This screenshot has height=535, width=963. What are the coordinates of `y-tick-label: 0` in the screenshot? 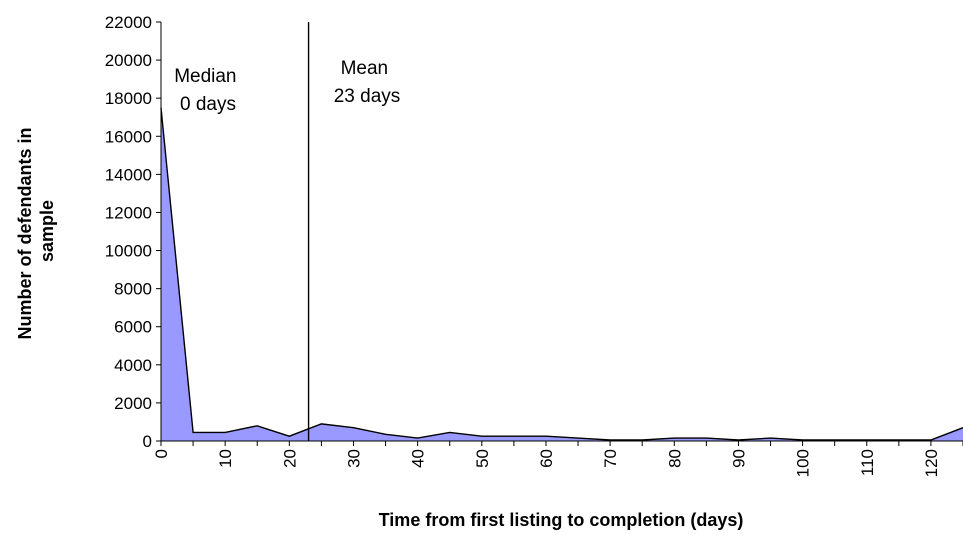 It's located at (147, 441).